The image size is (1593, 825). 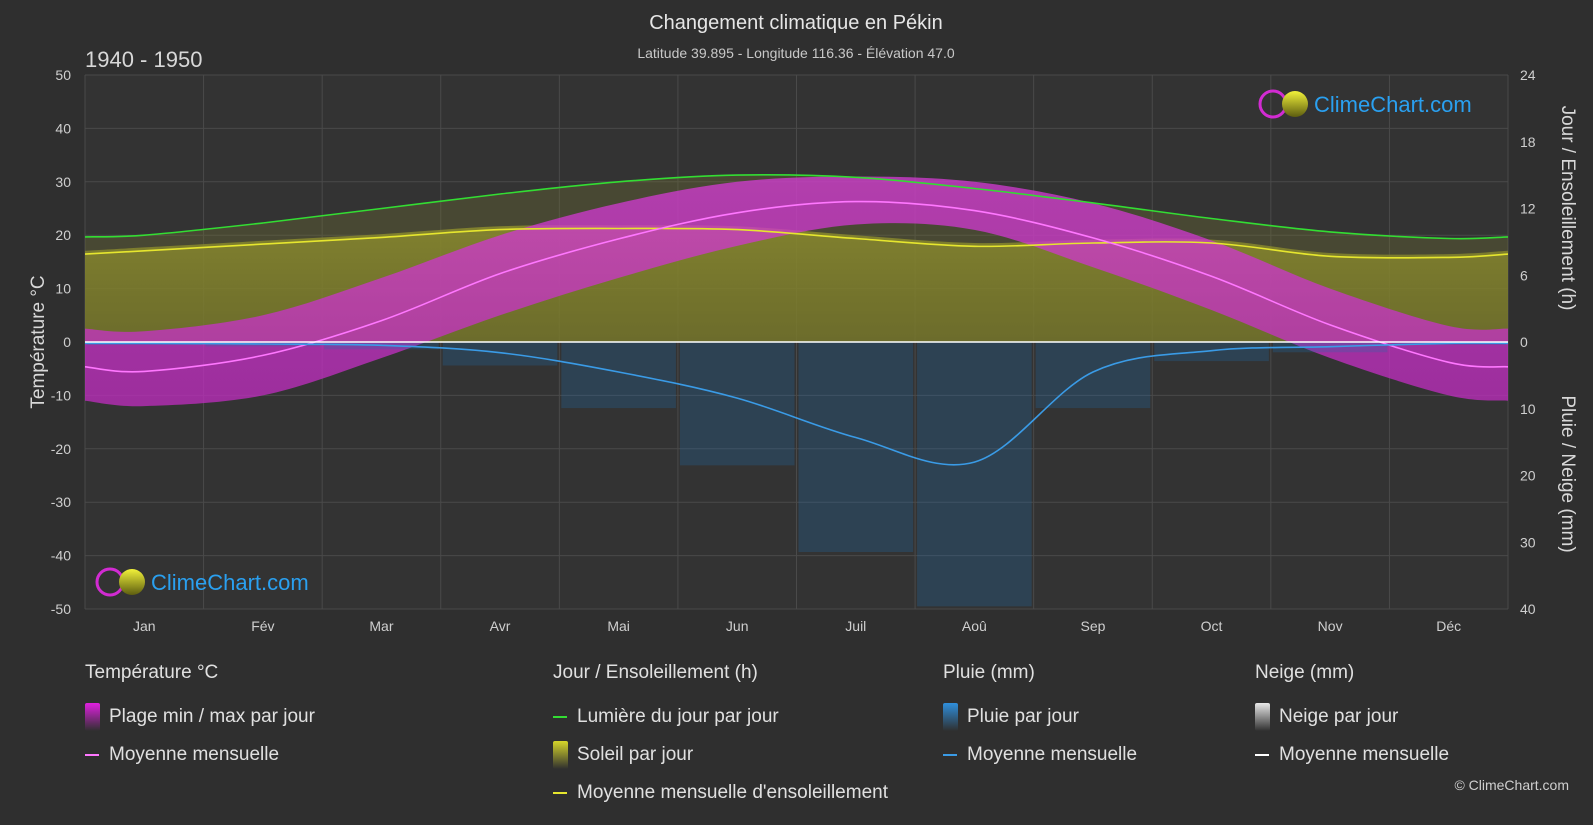 What do you see at coordinates (1212, 626) in the screenshot?
I see `x-tick-label: Oct` at bounding box center [1212, 626].